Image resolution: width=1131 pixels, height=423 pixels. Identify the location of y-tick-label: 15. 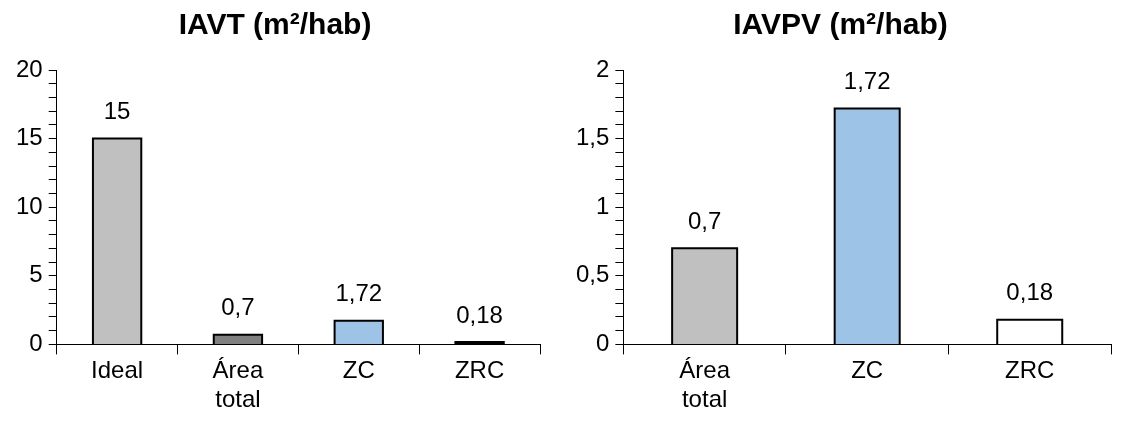
(29, 137).